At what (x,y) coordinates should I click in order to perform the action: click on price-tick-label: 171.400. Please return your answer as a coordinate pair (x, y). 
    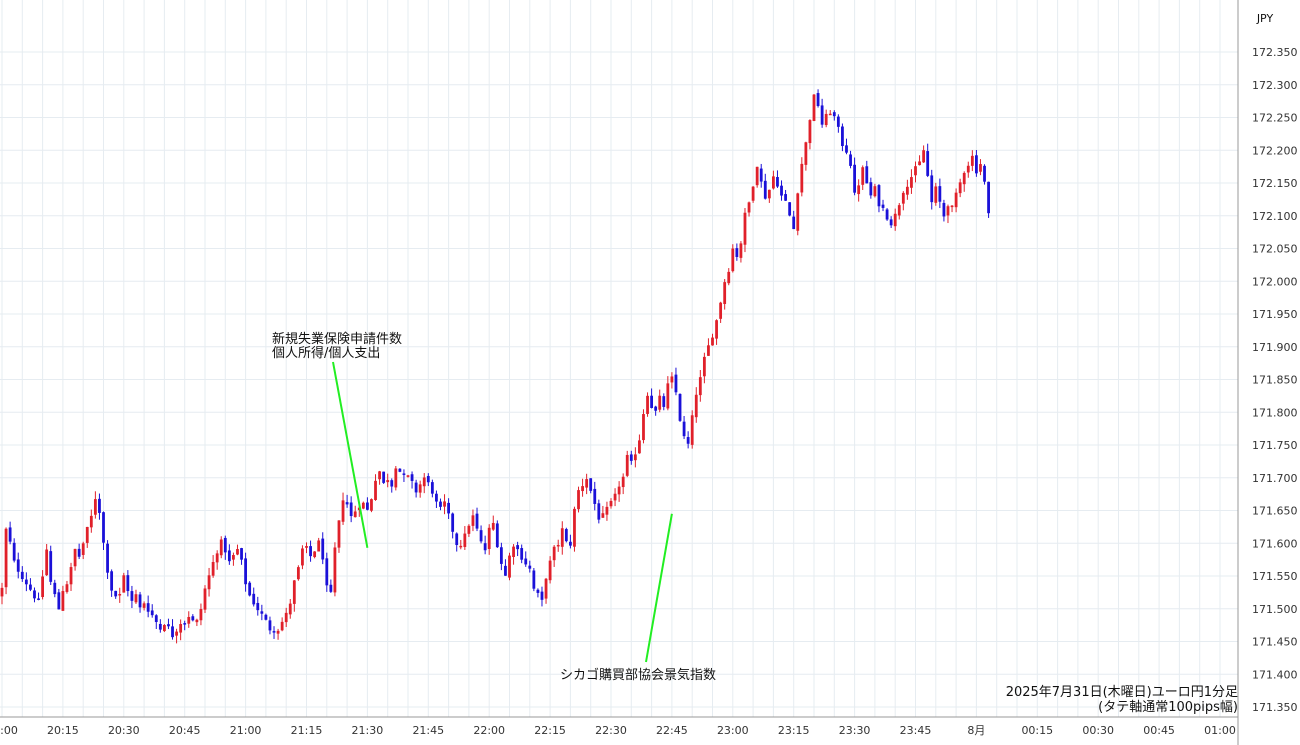
    Looking at the image, I should click on (1275, 674).